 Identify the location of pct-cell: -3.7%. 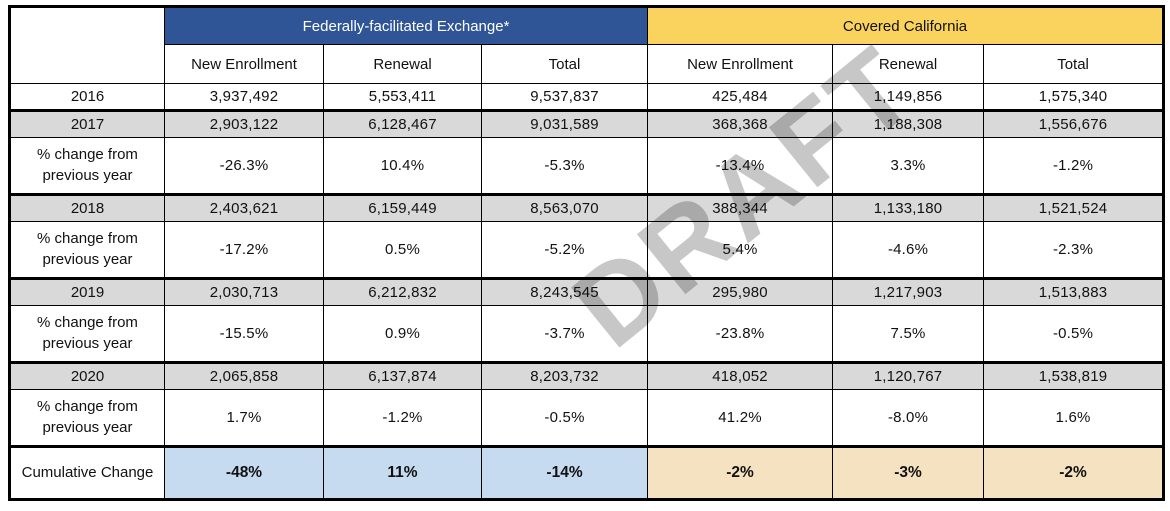
(564, 334).